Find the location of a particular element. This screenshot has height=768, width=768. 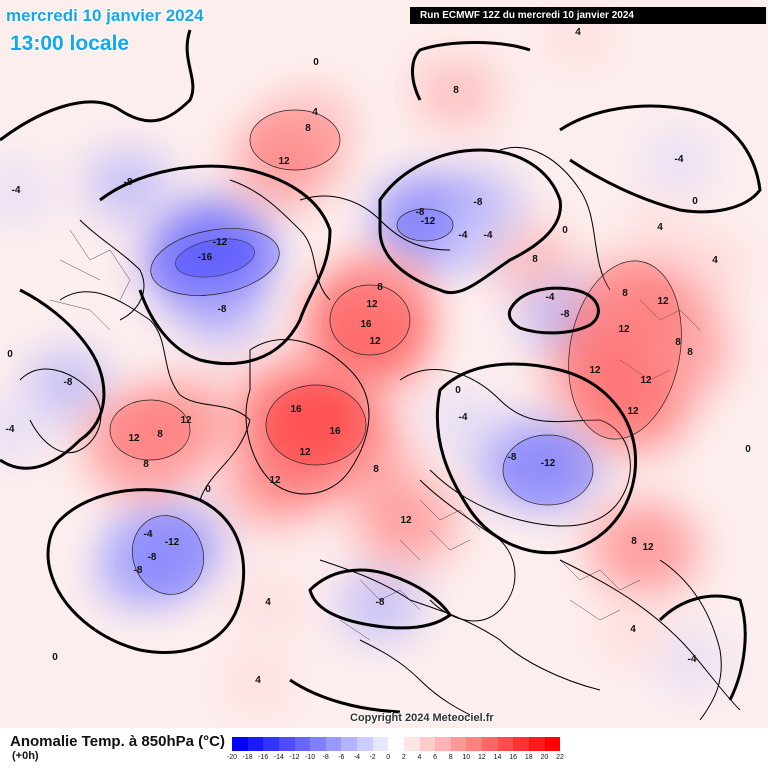

color-scale-tick: 6 is located at coordinates (435, 757).